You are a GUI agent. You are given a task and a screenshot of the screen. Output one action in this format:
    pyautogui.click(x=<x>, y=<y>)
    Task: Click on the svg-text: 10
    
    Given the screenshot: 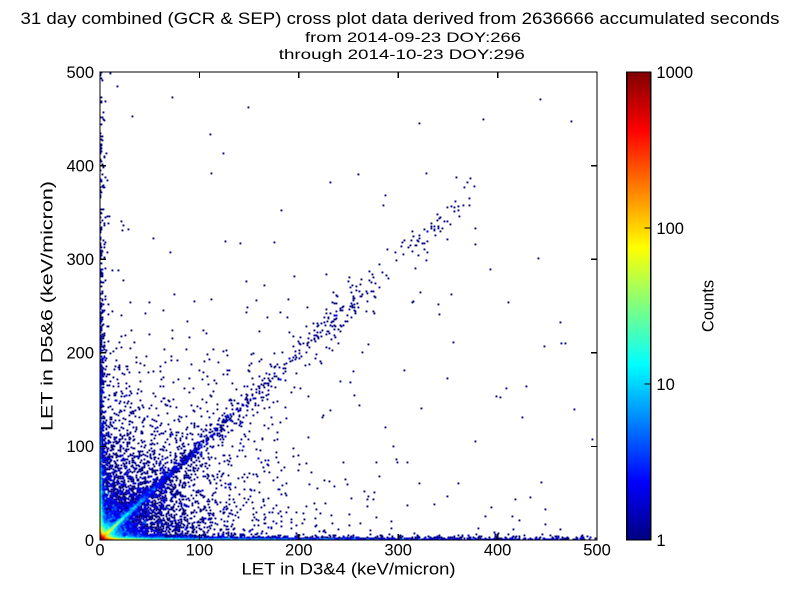 What is the action you would take?
    pyautogui.click(x=665, y=385)
    